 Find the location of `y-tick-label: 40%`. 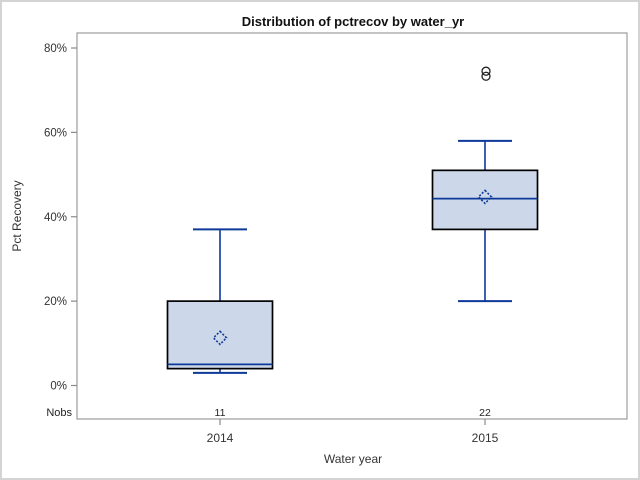

y-tick-label: 40% is located at coordinates (55, 218).